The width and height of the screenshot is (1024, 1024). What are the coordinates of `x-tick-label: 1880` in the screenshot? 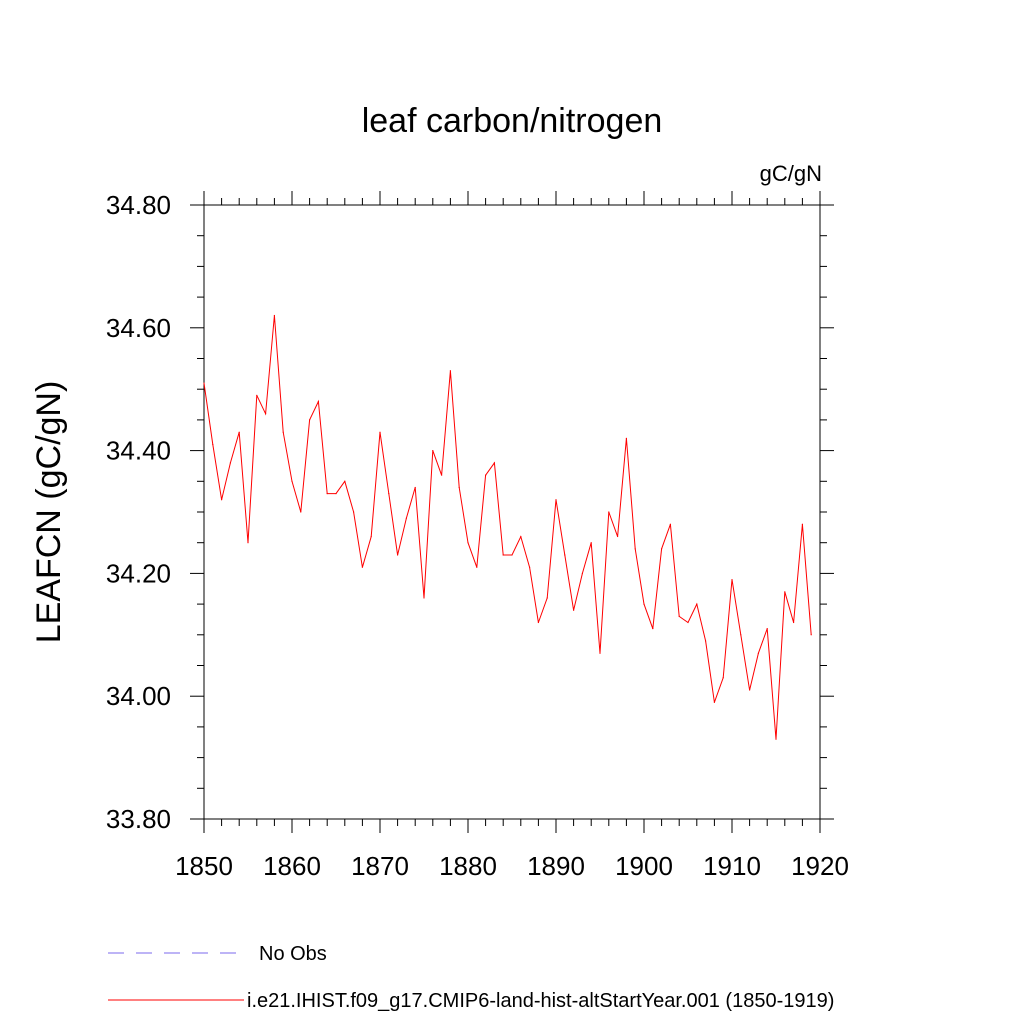 It's located at (468, 866).